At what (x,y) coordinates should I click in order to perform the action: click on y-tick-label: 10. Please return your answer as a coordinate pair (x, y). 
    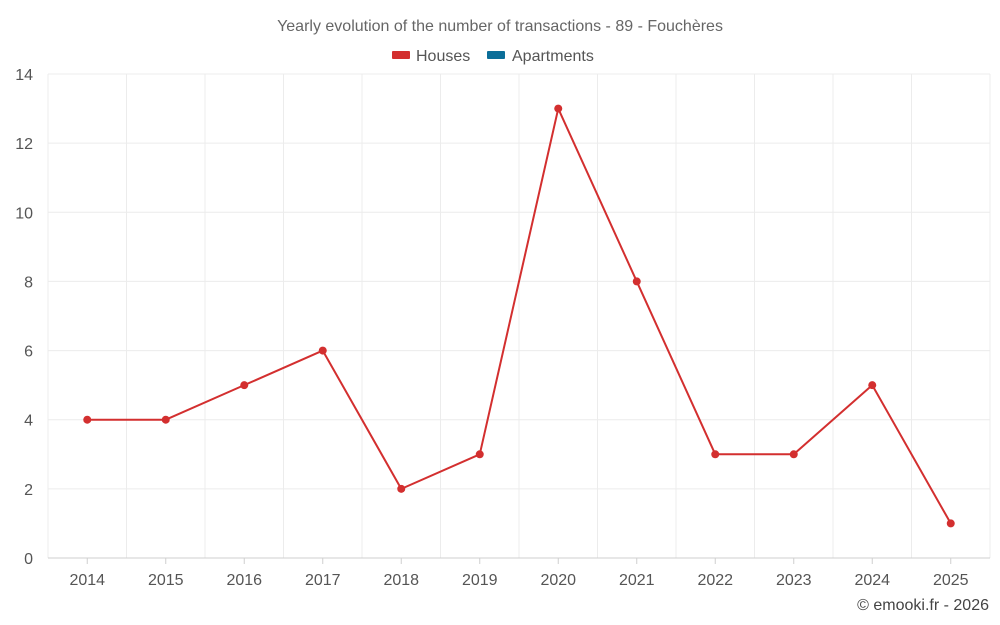
    Looking at the image, I should click on (24, 213).